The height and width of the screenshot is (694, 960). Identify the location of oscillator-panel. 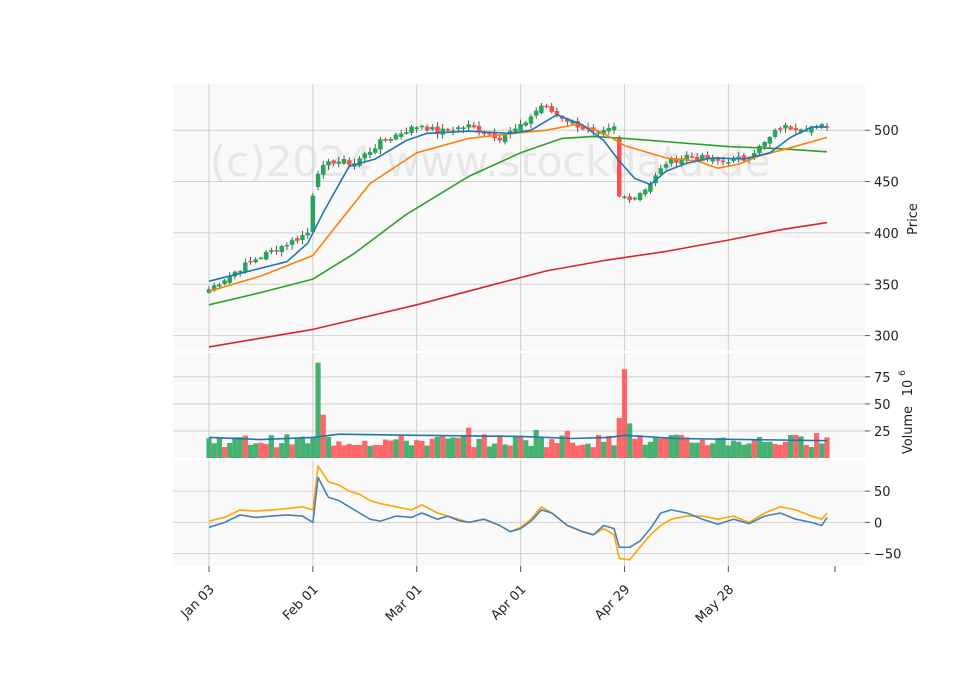
(519, 513).